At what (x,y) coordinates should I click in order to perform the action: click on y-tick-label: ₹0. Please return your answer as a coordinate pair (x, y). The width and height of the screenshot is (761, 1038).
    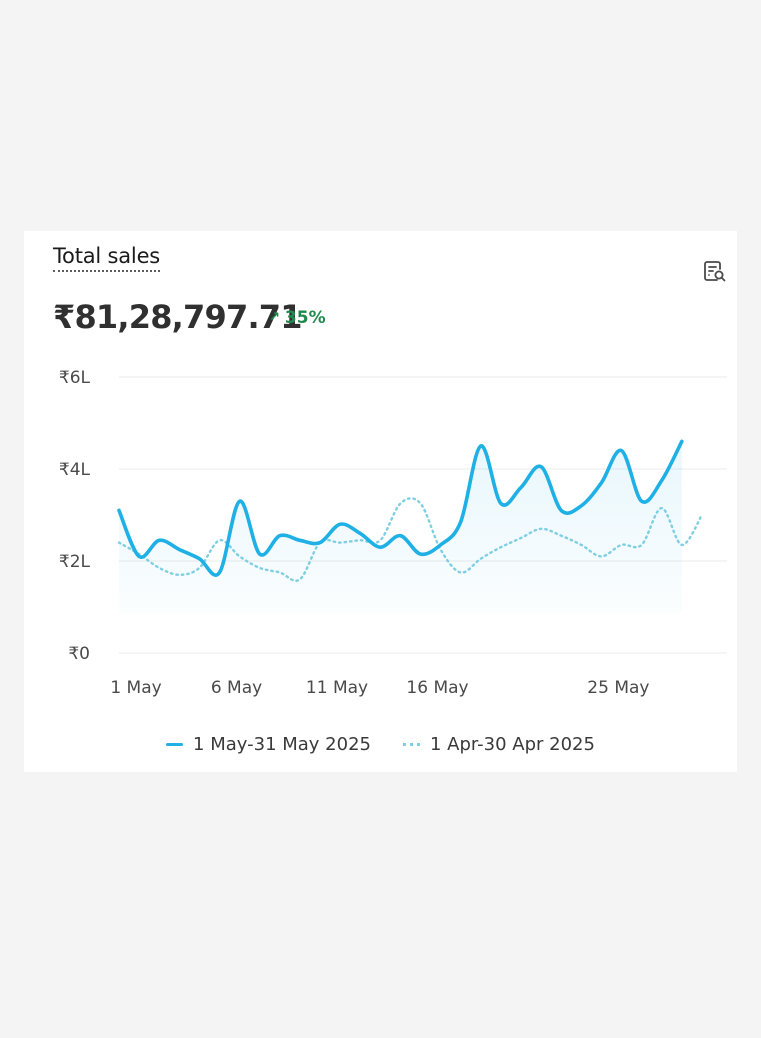
    Looking at the image, I should click on (79, 654).